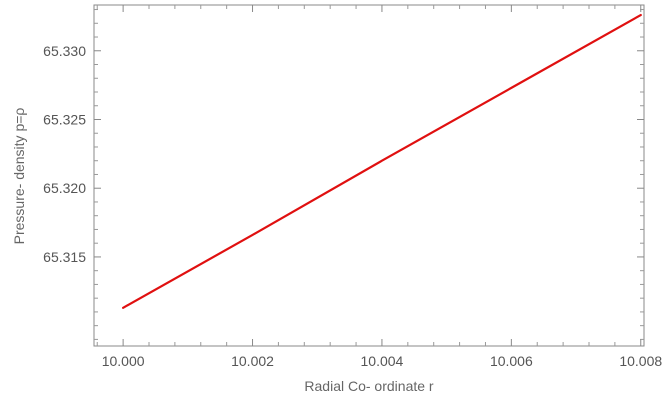 The image size is (664, 402). I want to click on x-tick-label: 10.000, so click(123, 361).